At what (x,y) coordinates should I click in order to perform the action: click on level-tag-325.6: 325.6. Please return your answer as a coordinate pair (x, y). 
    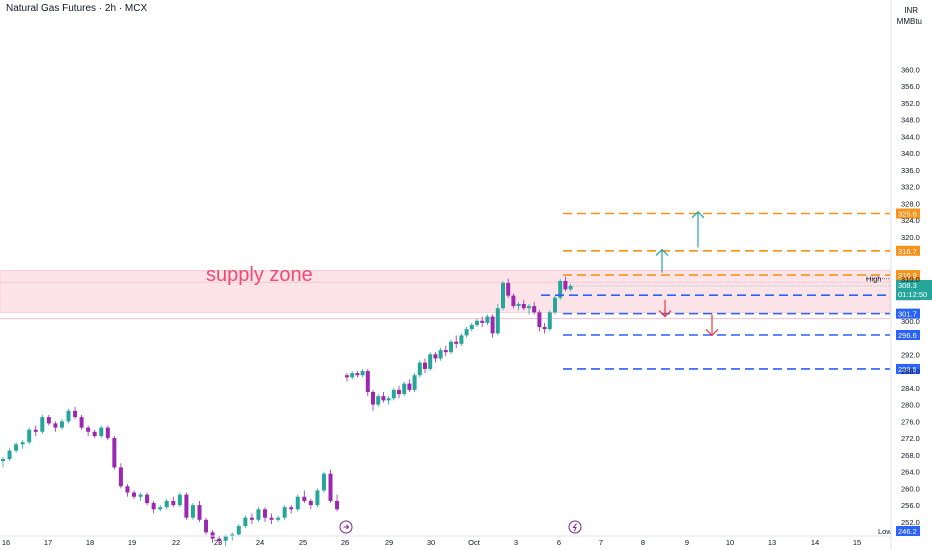
    Looking at the image, I should click on (908, 213).